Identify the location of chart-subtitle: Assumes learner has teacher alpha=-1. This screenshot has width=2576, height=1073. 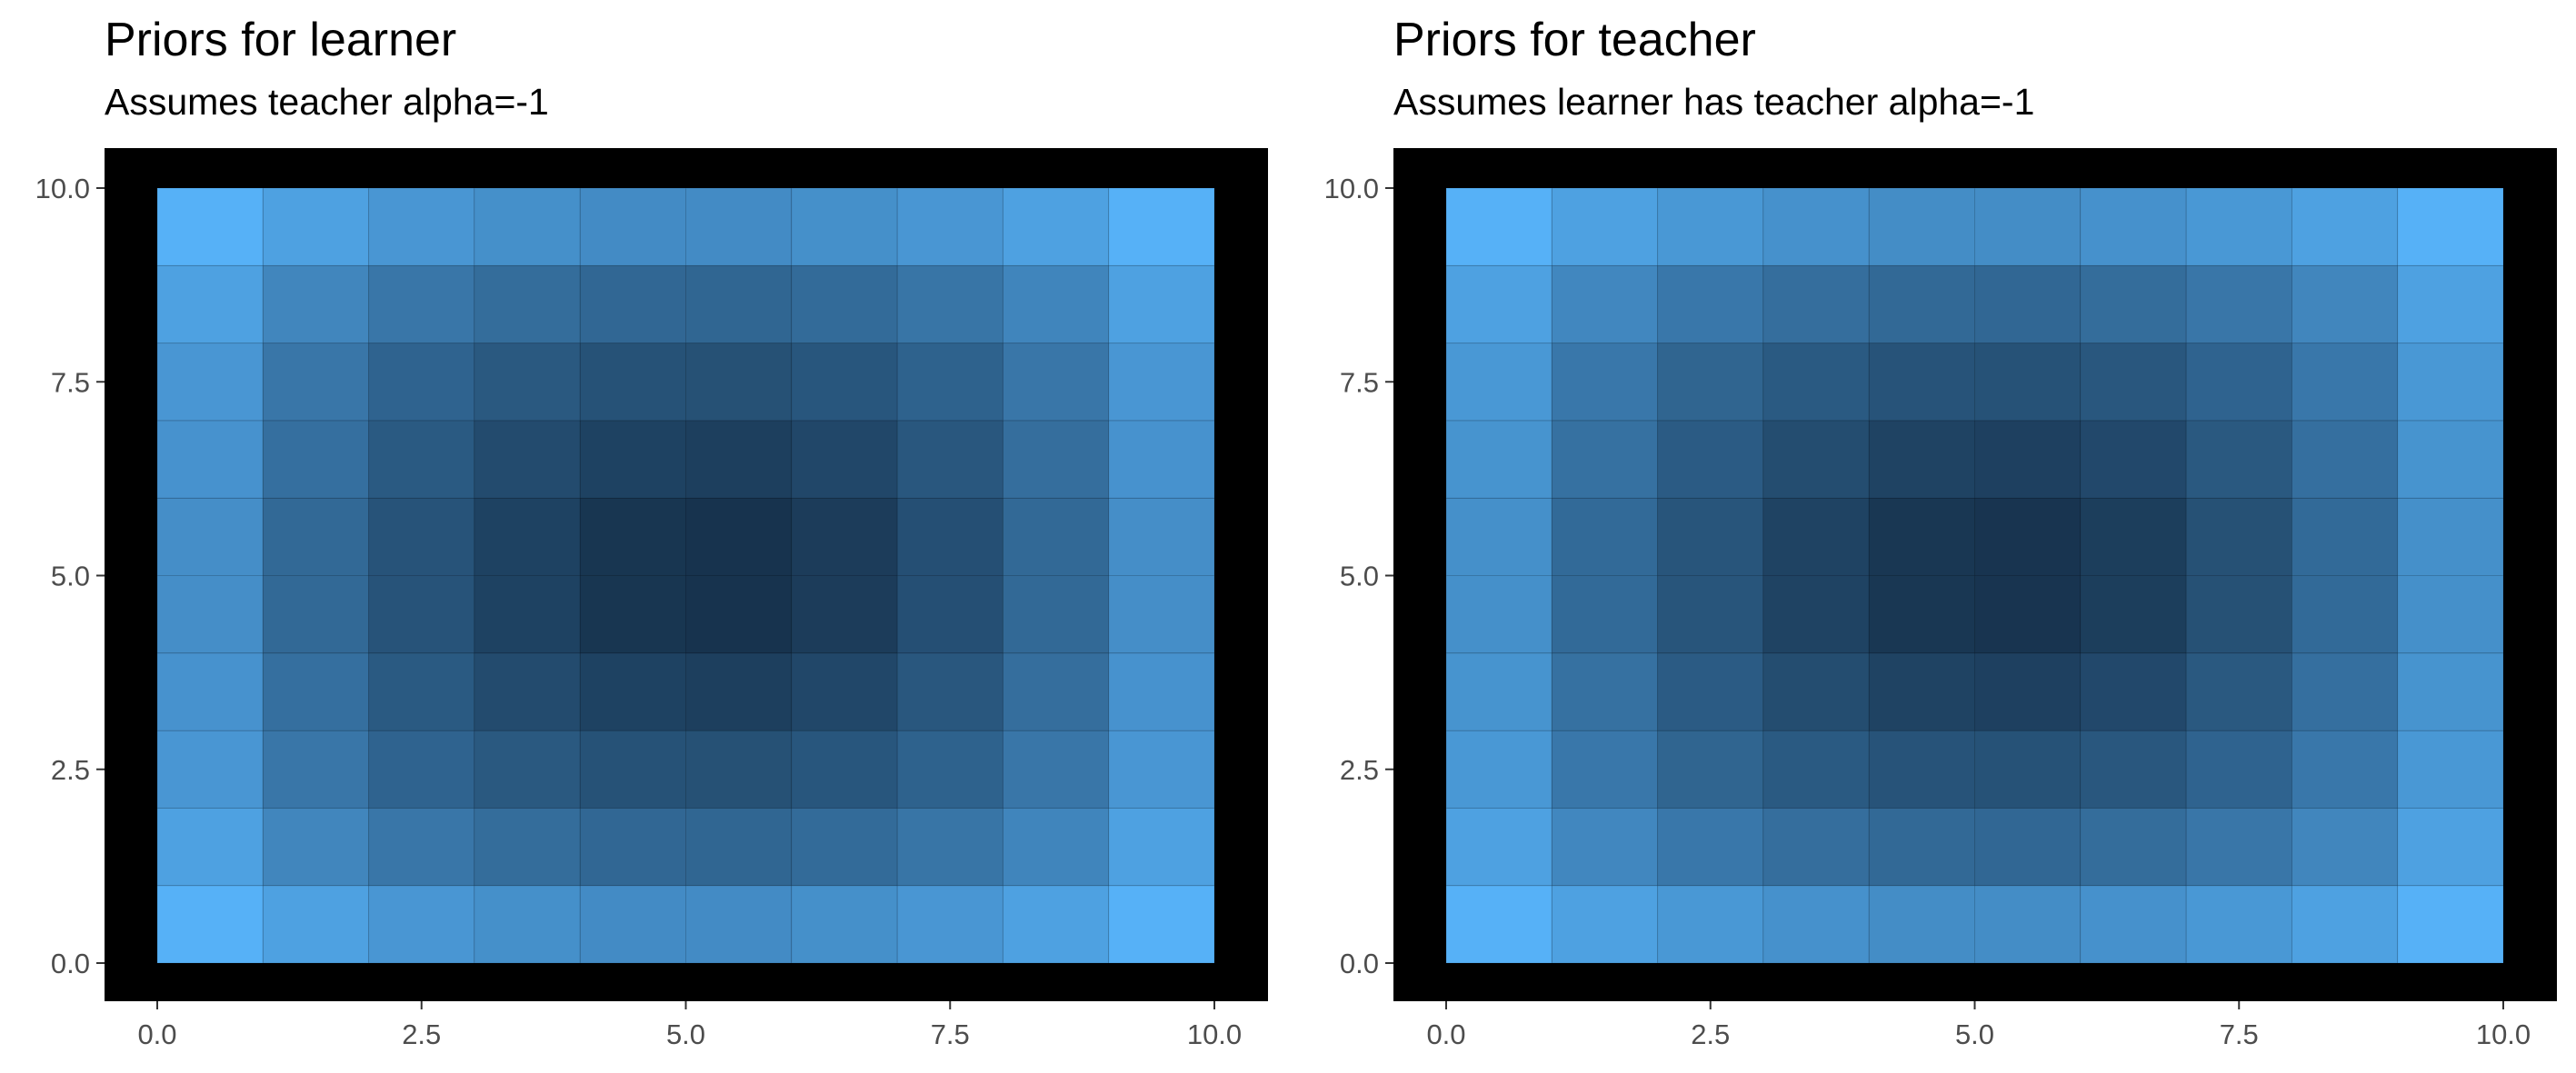
(1714, 102).